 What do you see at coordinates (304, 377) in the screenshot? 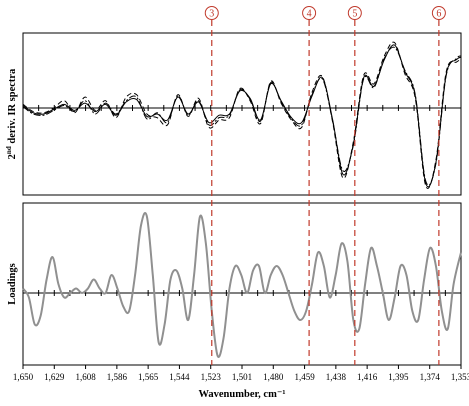
I see `x-tick-label: 1,459` at bounding box center [304, 377].